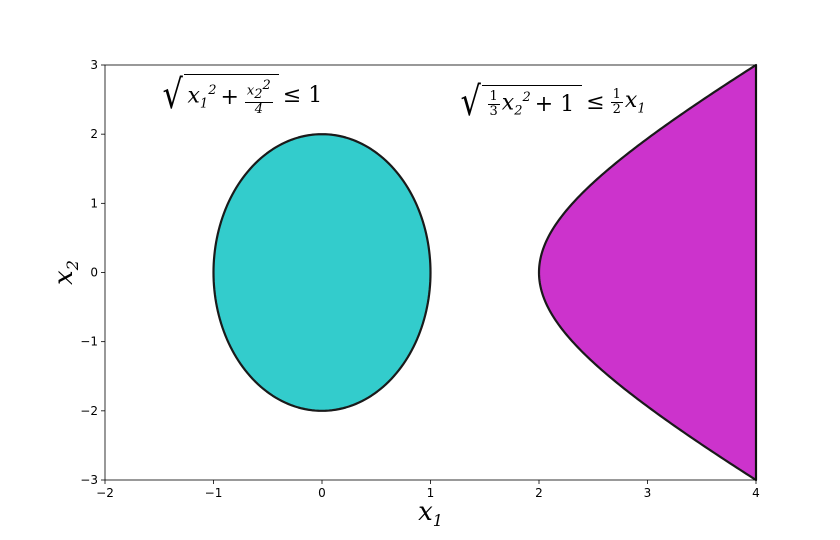 Image resolution: width=840 pixels, height=540 pixels. Describe the element at coordinates (539, 493) in the screenshot. I see `x-tick-label: 2` at that location.